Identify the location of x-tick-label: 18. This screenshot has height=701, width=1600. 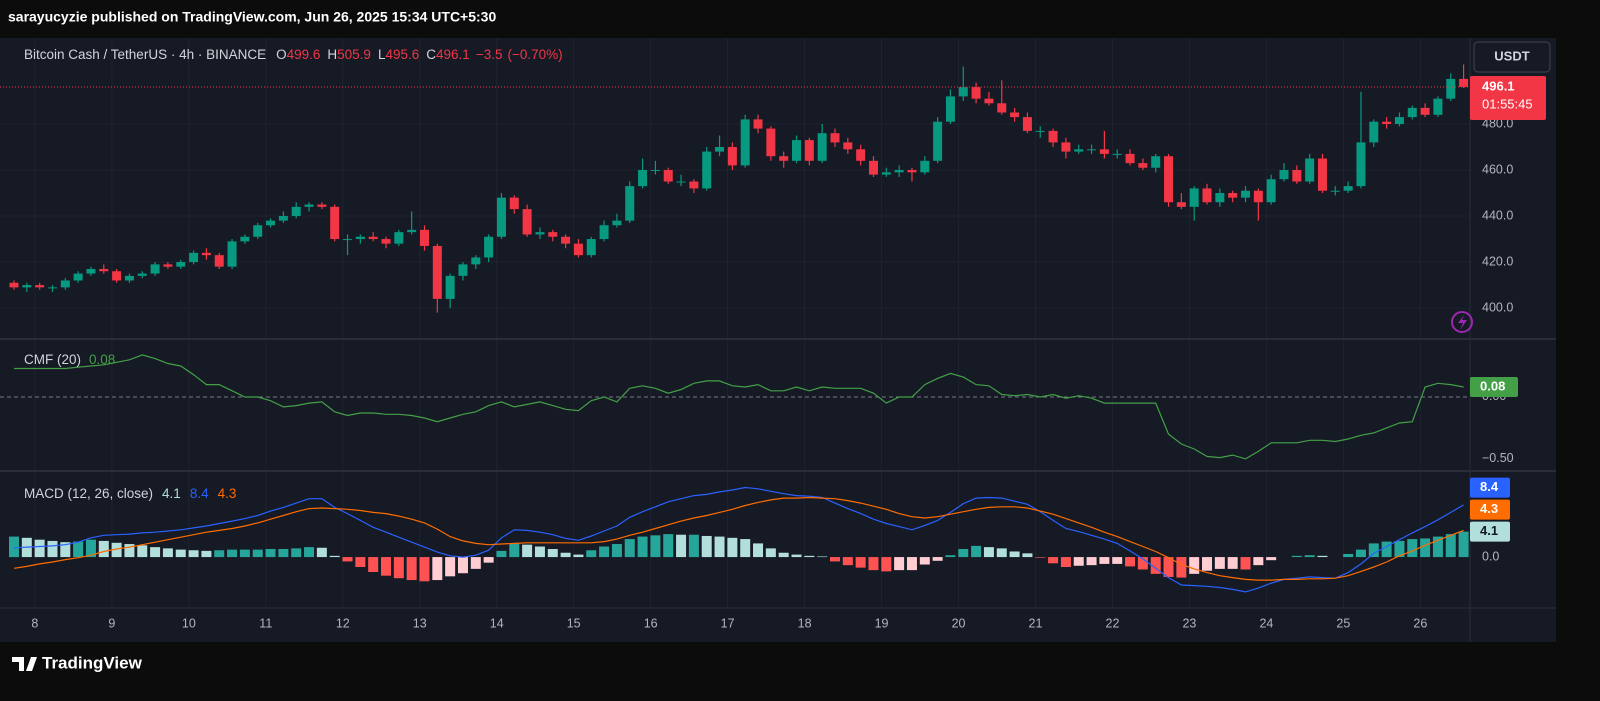
(805, 623).